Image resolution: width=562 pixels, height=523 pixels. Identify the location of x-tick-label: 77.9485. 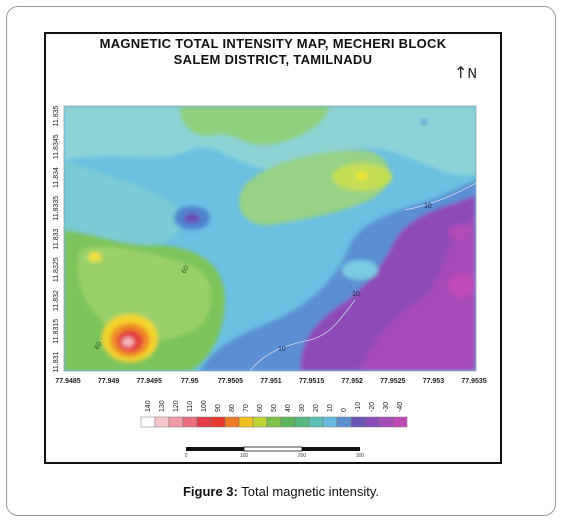
(67, 381).